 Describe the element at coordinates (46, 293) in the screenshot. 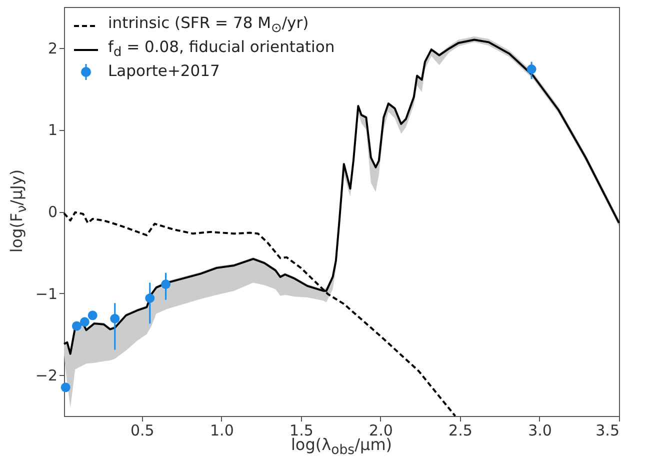

I see `y-tick-label: −1` at that location.